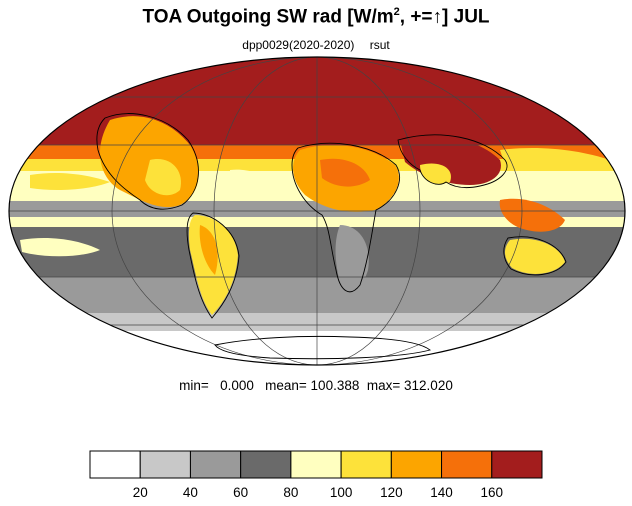 This screenshot has height=506, width=632. What do you see at coordinates (379, 45) in the screenshot?
I see `variable-label: rsut` at bounding box center [379, 45].